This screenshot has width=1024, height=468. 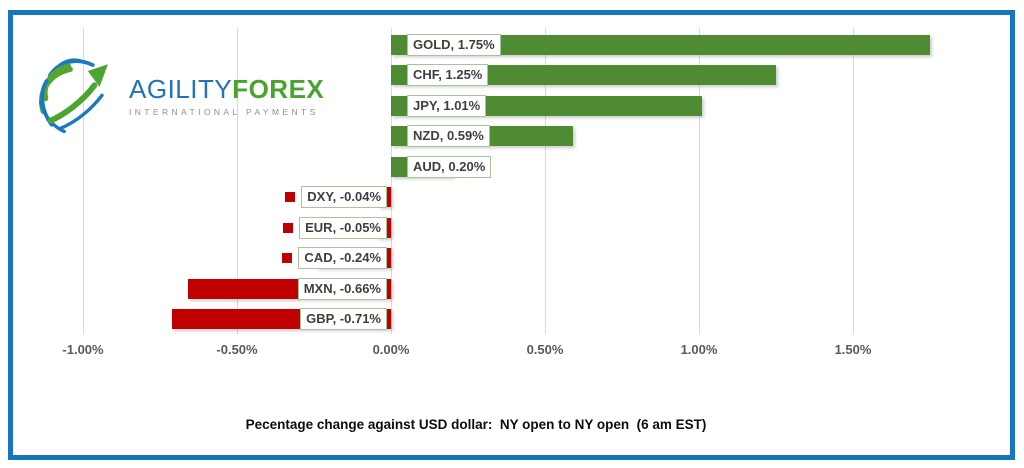 I want to click on gridline--0.50%, so click(x=237, y=181).